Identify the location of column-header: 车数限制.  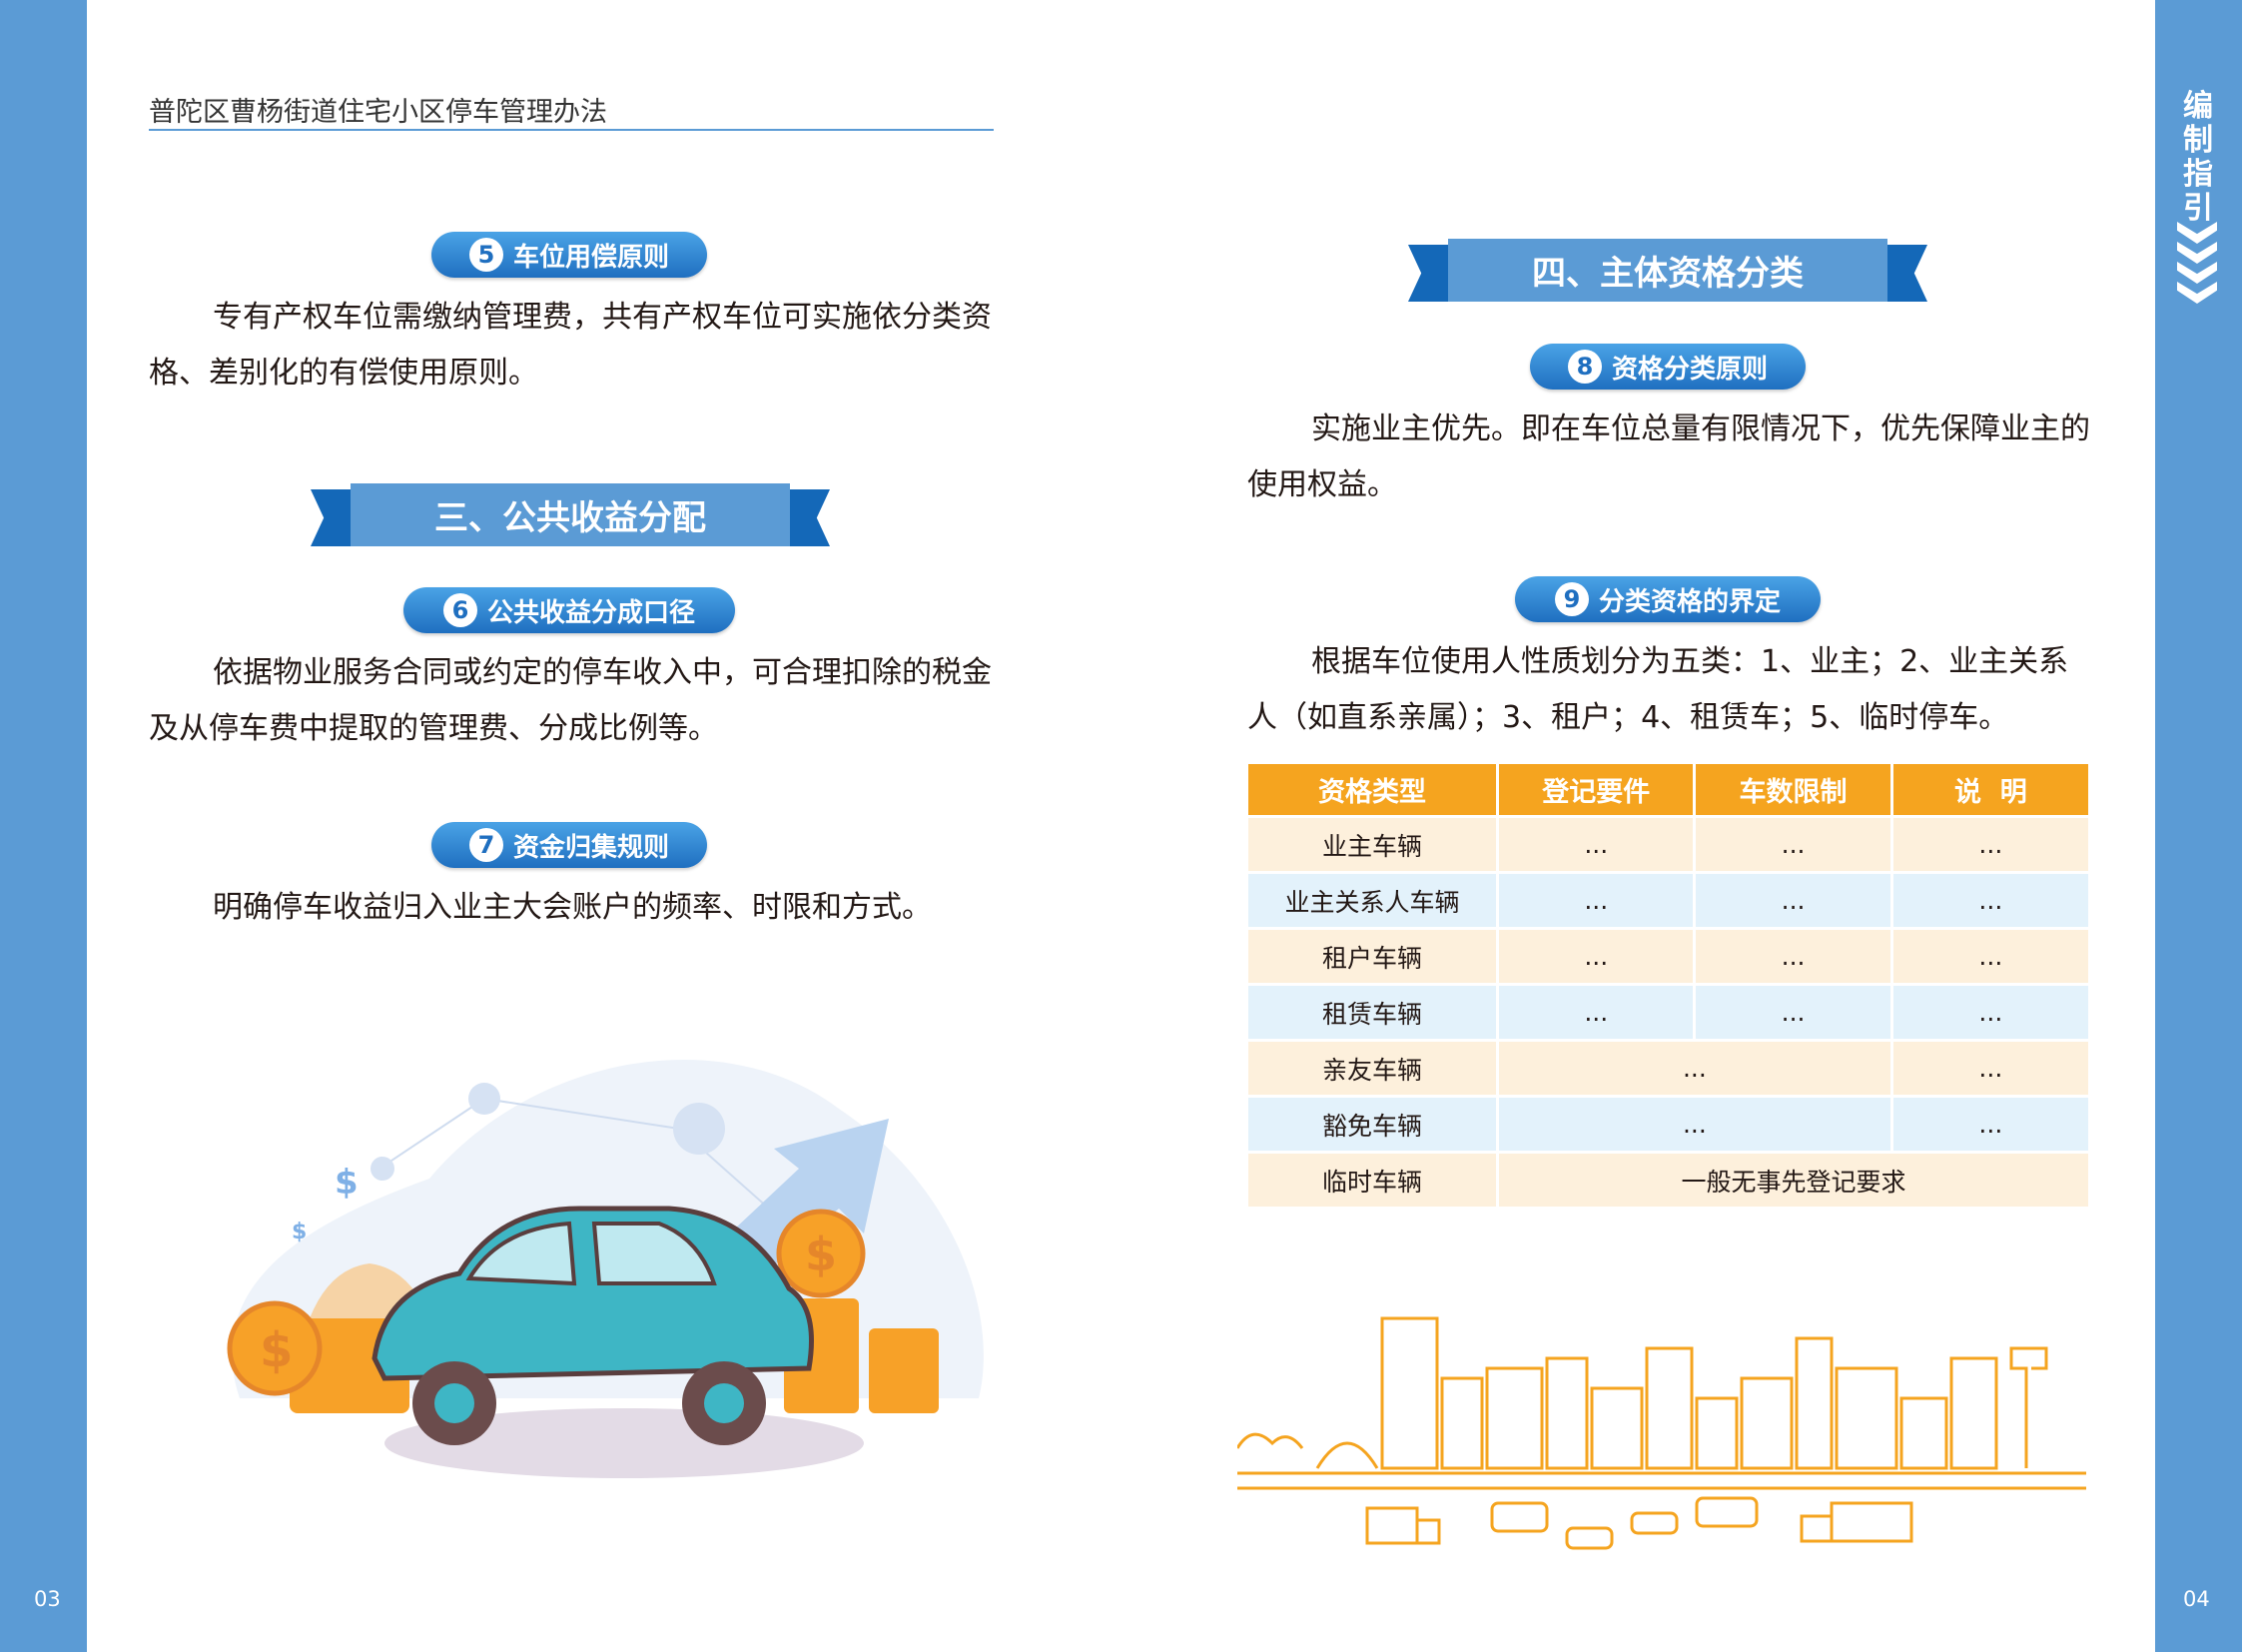
(1793, 789).